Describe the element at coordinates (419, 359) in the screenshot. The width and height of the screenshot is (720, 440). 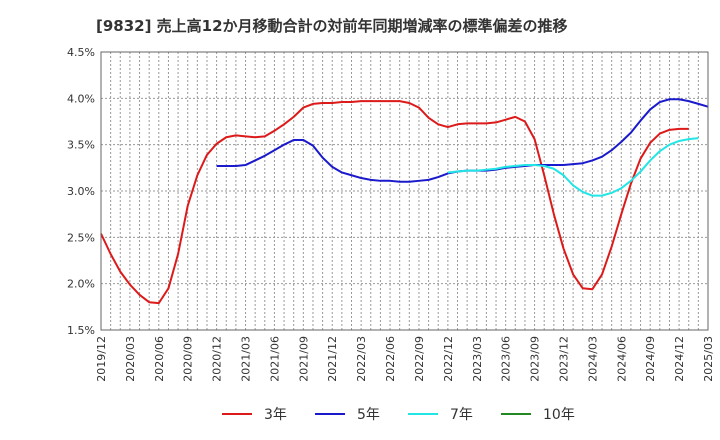
I see `x-tick-label: 2022/09` at that location.